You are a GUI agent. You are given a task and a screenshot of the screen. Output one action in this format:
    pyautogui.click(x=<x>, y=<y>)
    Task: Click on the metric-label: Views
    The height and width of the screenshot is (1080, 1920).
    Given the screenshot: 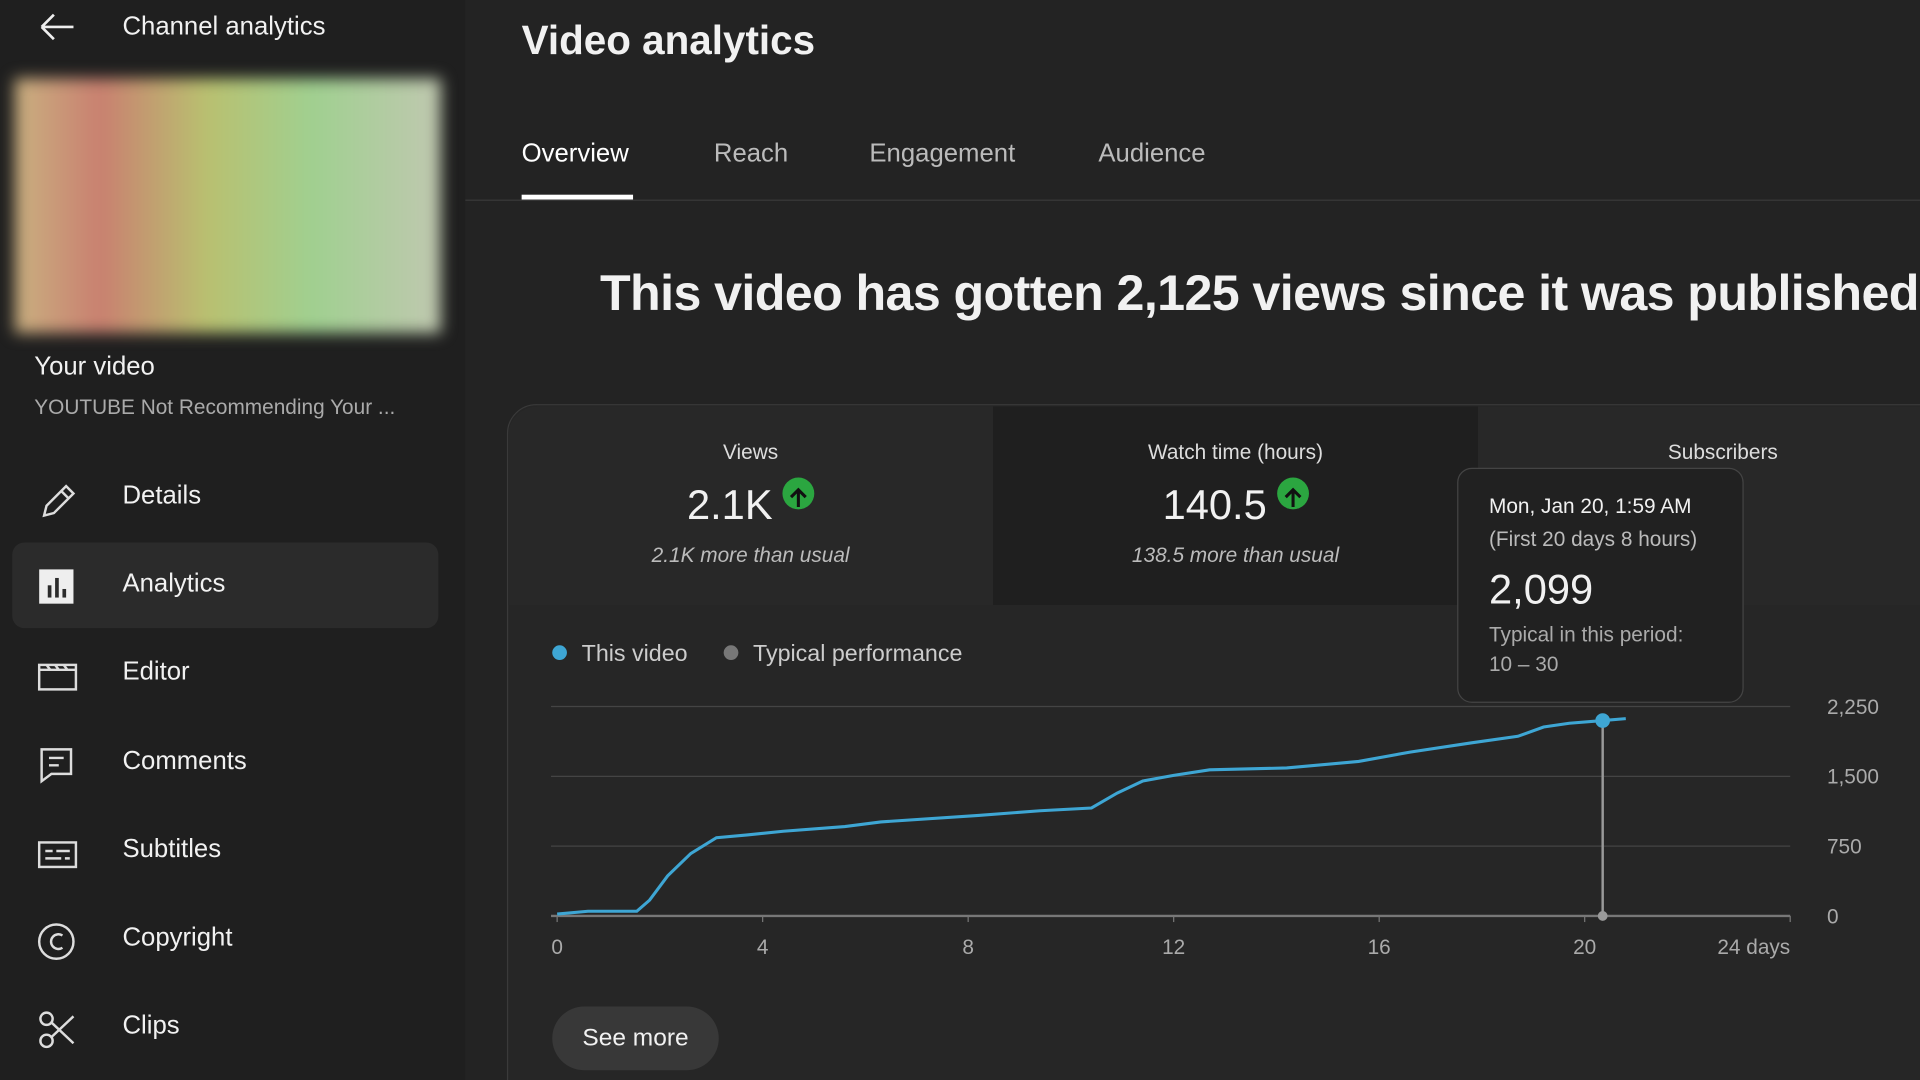 What is the action you would take?
    pyautogui.click(x=751, y=452)
    